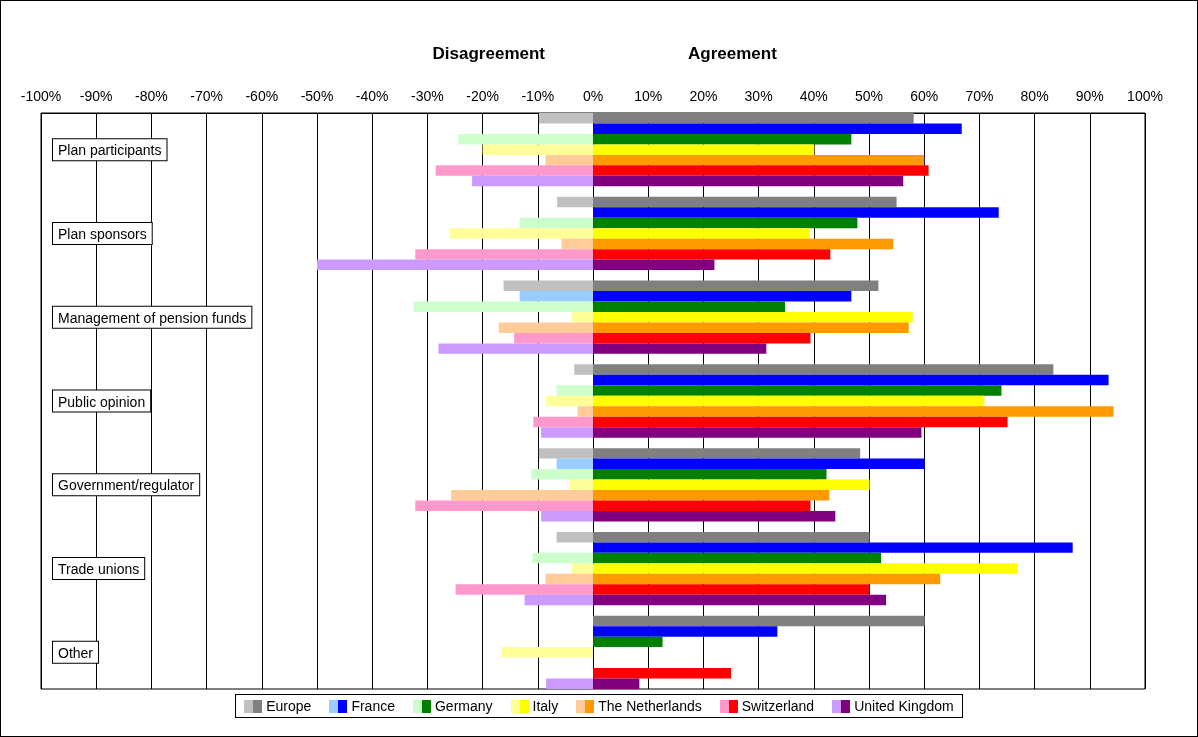 The height and width of the screenshot is (737, 1198). Describe the element at coordinates (538, 96) in the screenshot. I see `x-tick-label: -10%` at that location.